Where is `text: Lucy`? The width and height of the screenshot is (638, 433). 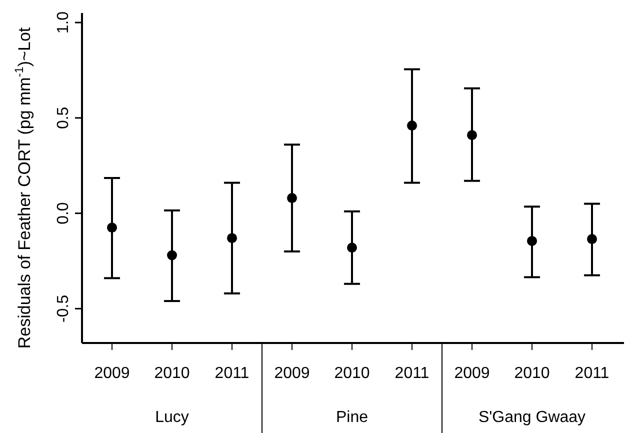 text: Lucy is located at coordinates (172, 417).